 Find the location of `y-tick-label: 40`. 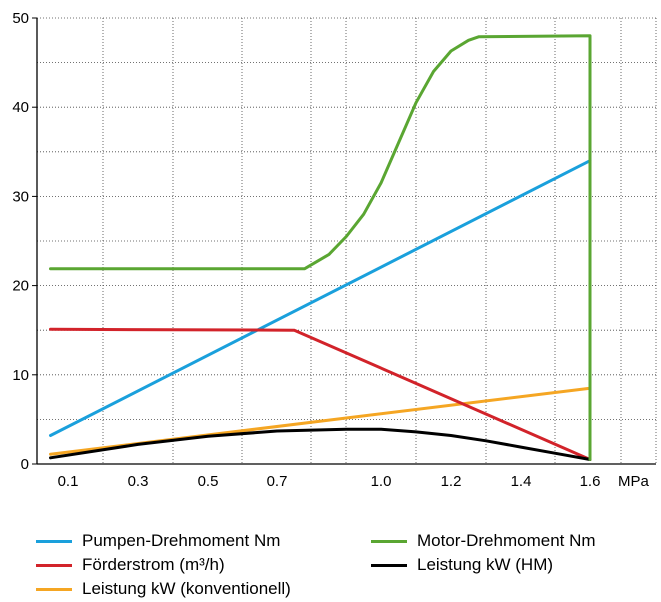

y-tick-label: 40 is located at coordinates (20, 107).